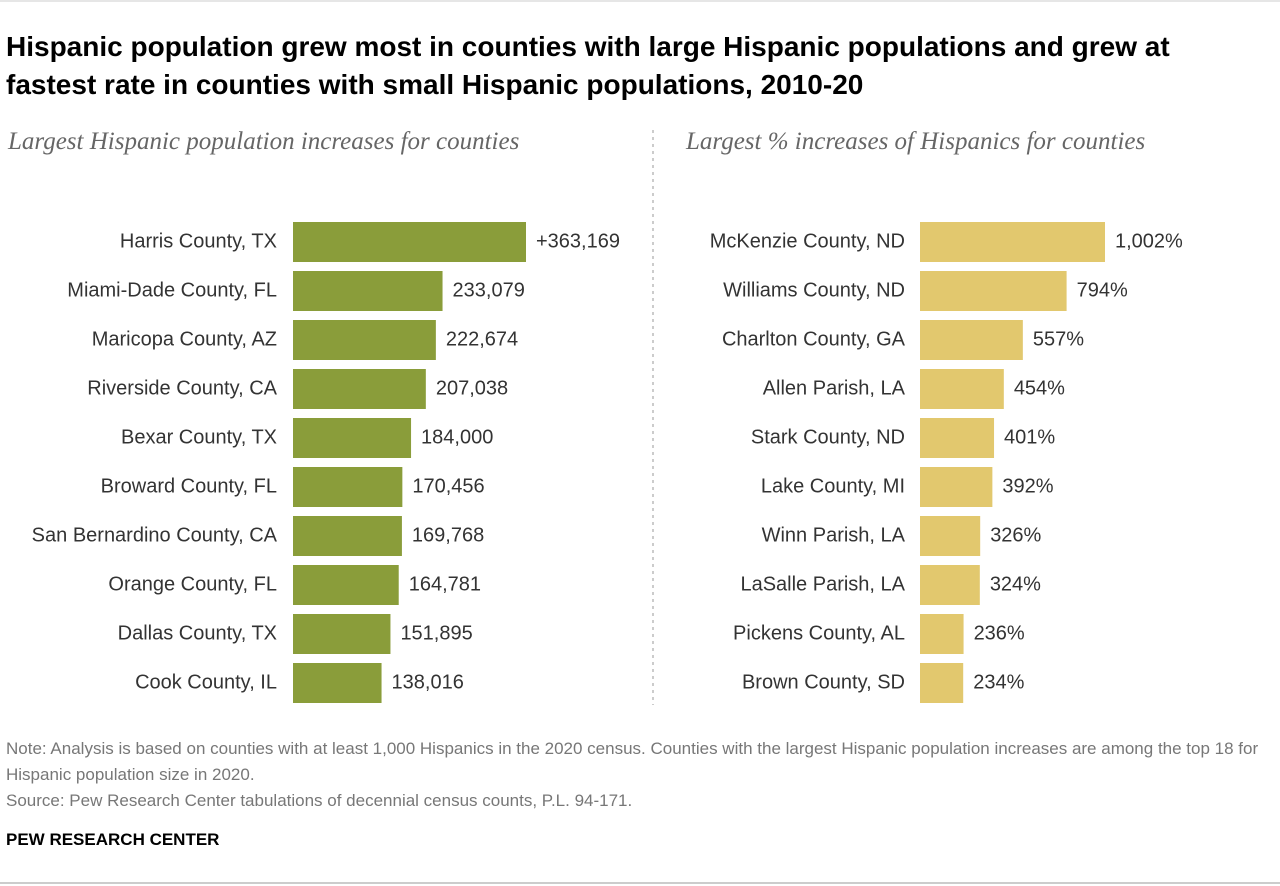 This screenshot has height=886, width=1280. I want to click on category-label: Brown County, SD, so click(823, 682).